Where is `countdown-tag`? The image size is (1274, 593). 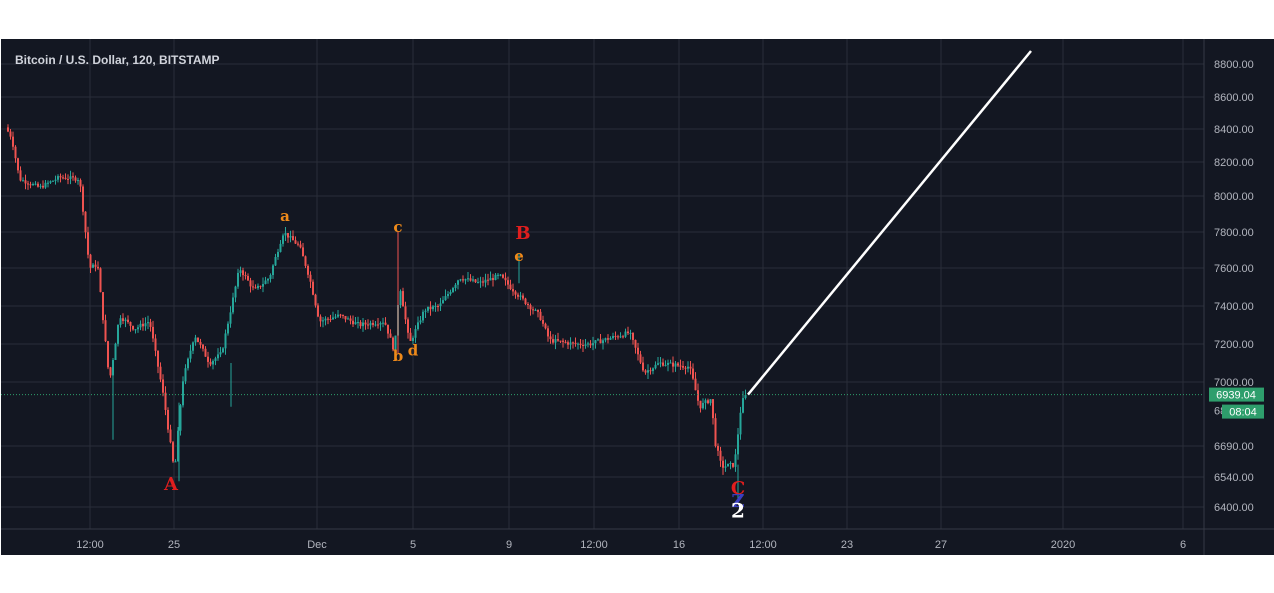 countdown-tag is located at coordinates (1243, 411).